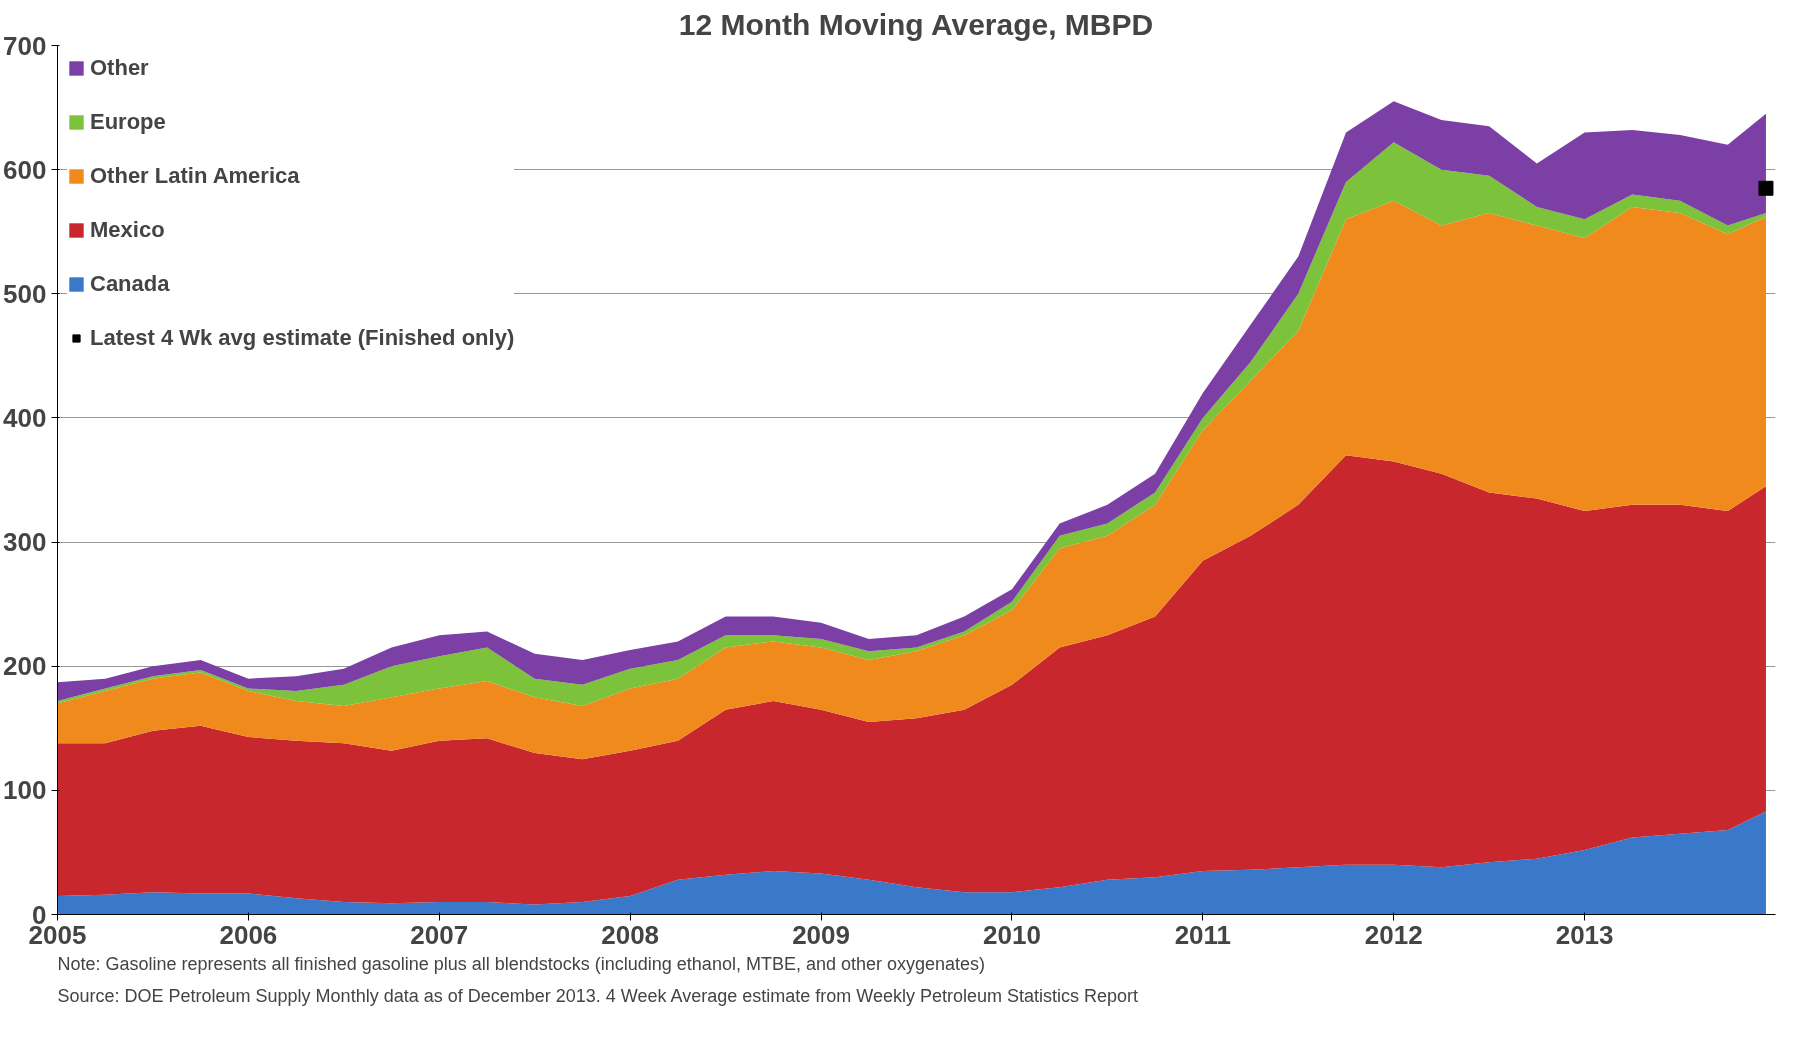 The height and width of the screenshot is (1055, 1819). What do you see at coordinates (130, 284) in the screenshot?
I see `legend-label: Canada` at bounding box center [130, 284].